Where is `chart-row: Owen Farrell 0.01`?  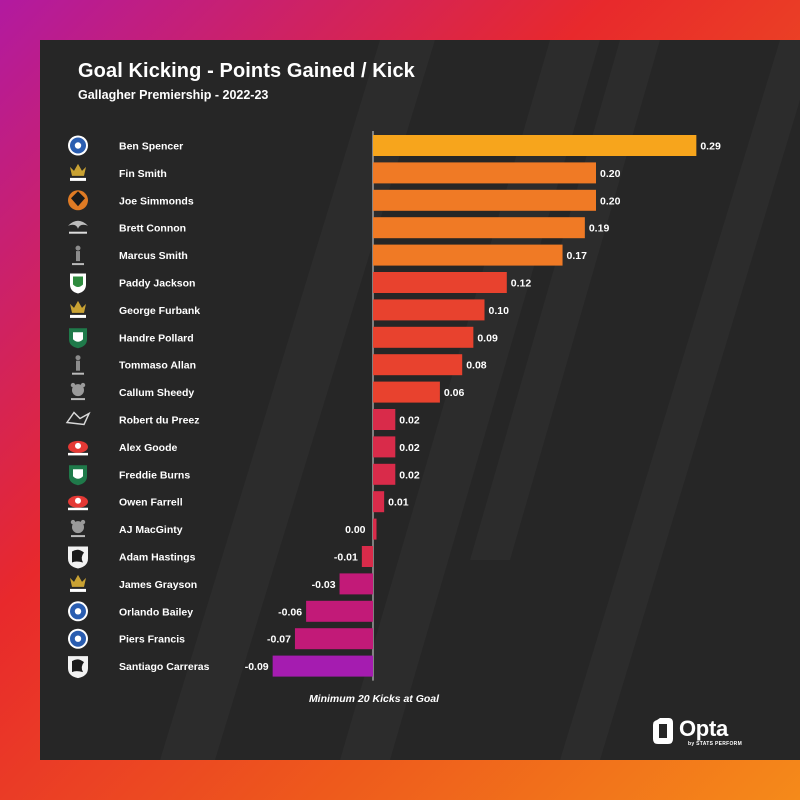
chart-row: Owen Farrell 0.01 is located at coordinates (238, 502).